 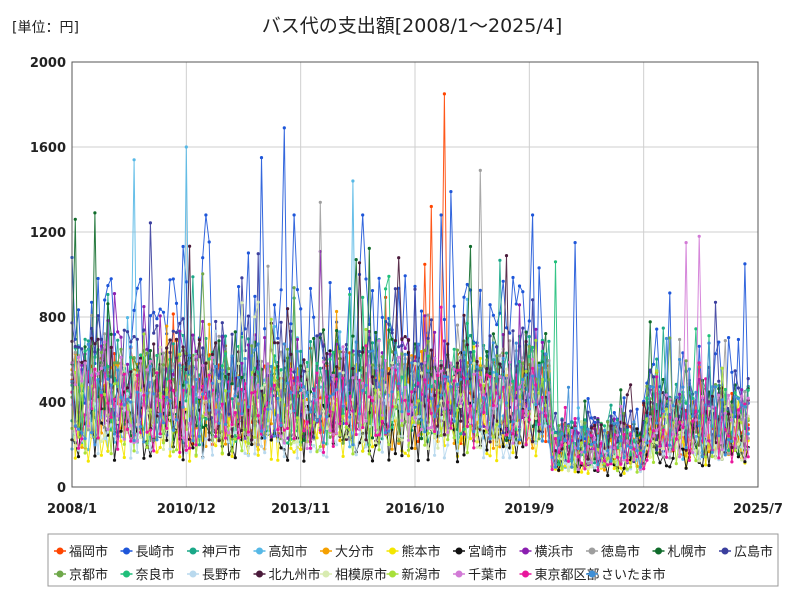 I want to click on y-axis: 0 400 800 1200 1600 2000, so click(x=48, y=276).